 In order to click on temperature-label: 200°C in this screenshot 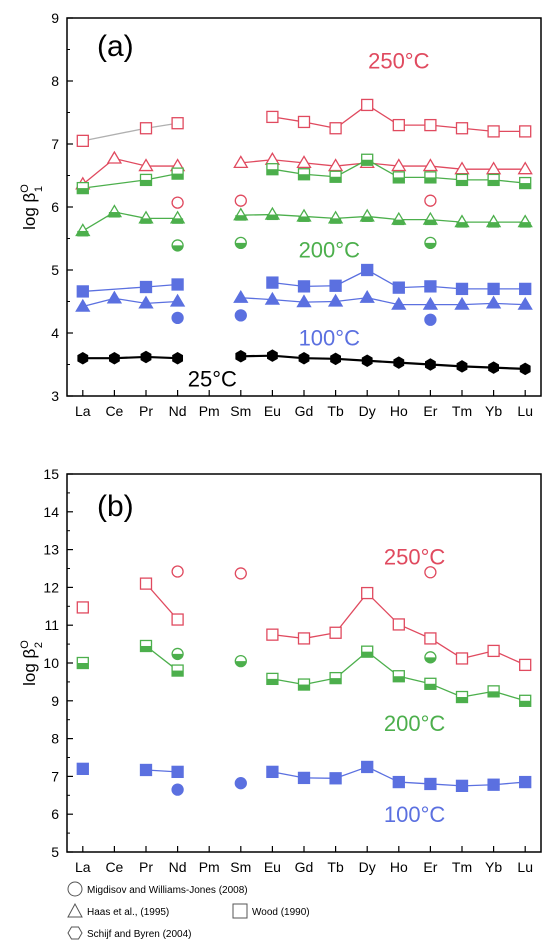, I will do `click(415, 723)`.